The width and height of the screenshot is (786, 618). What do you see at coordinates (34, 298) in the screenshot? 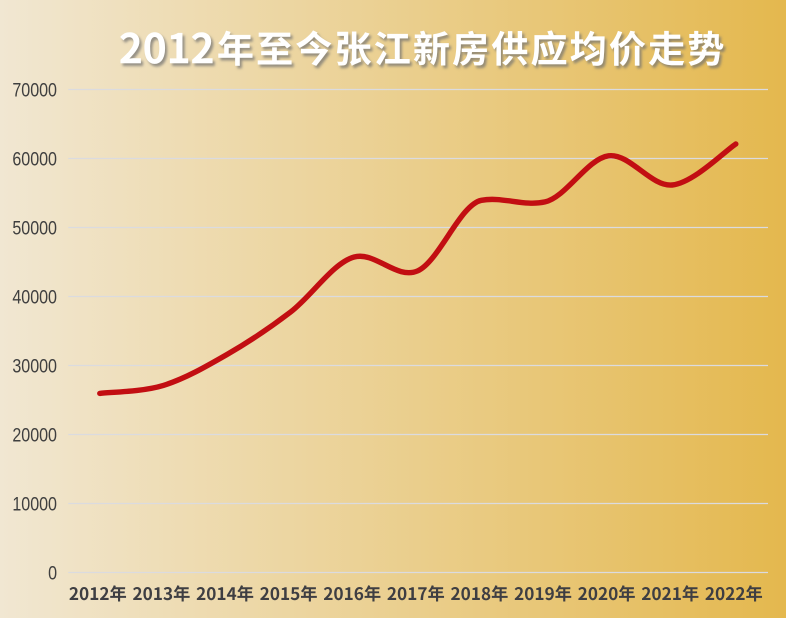
I see `svg-text: 40000` at bounding box center [34, 298].